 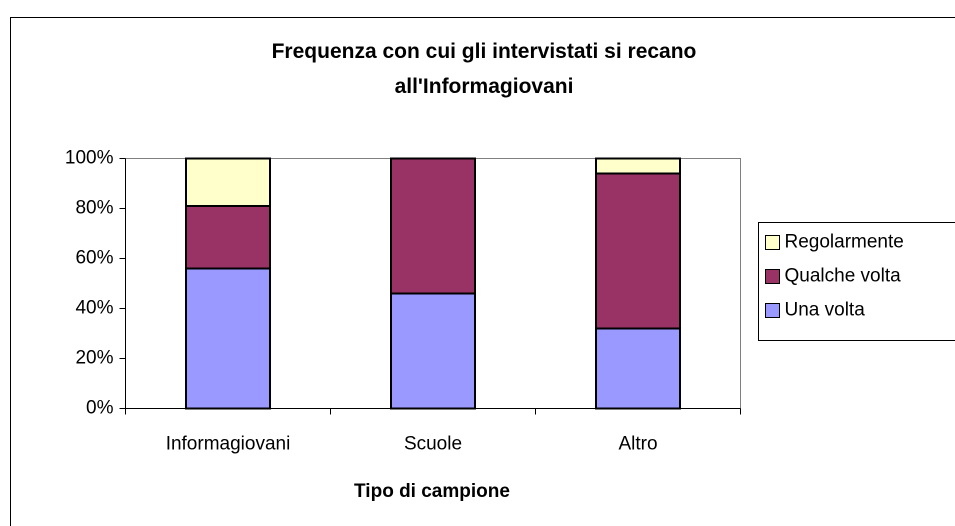 What do you see at coordinates (637, 444) in the screenshot?
I see `x-tick-label: Altro` at bounding box center [637, 444].